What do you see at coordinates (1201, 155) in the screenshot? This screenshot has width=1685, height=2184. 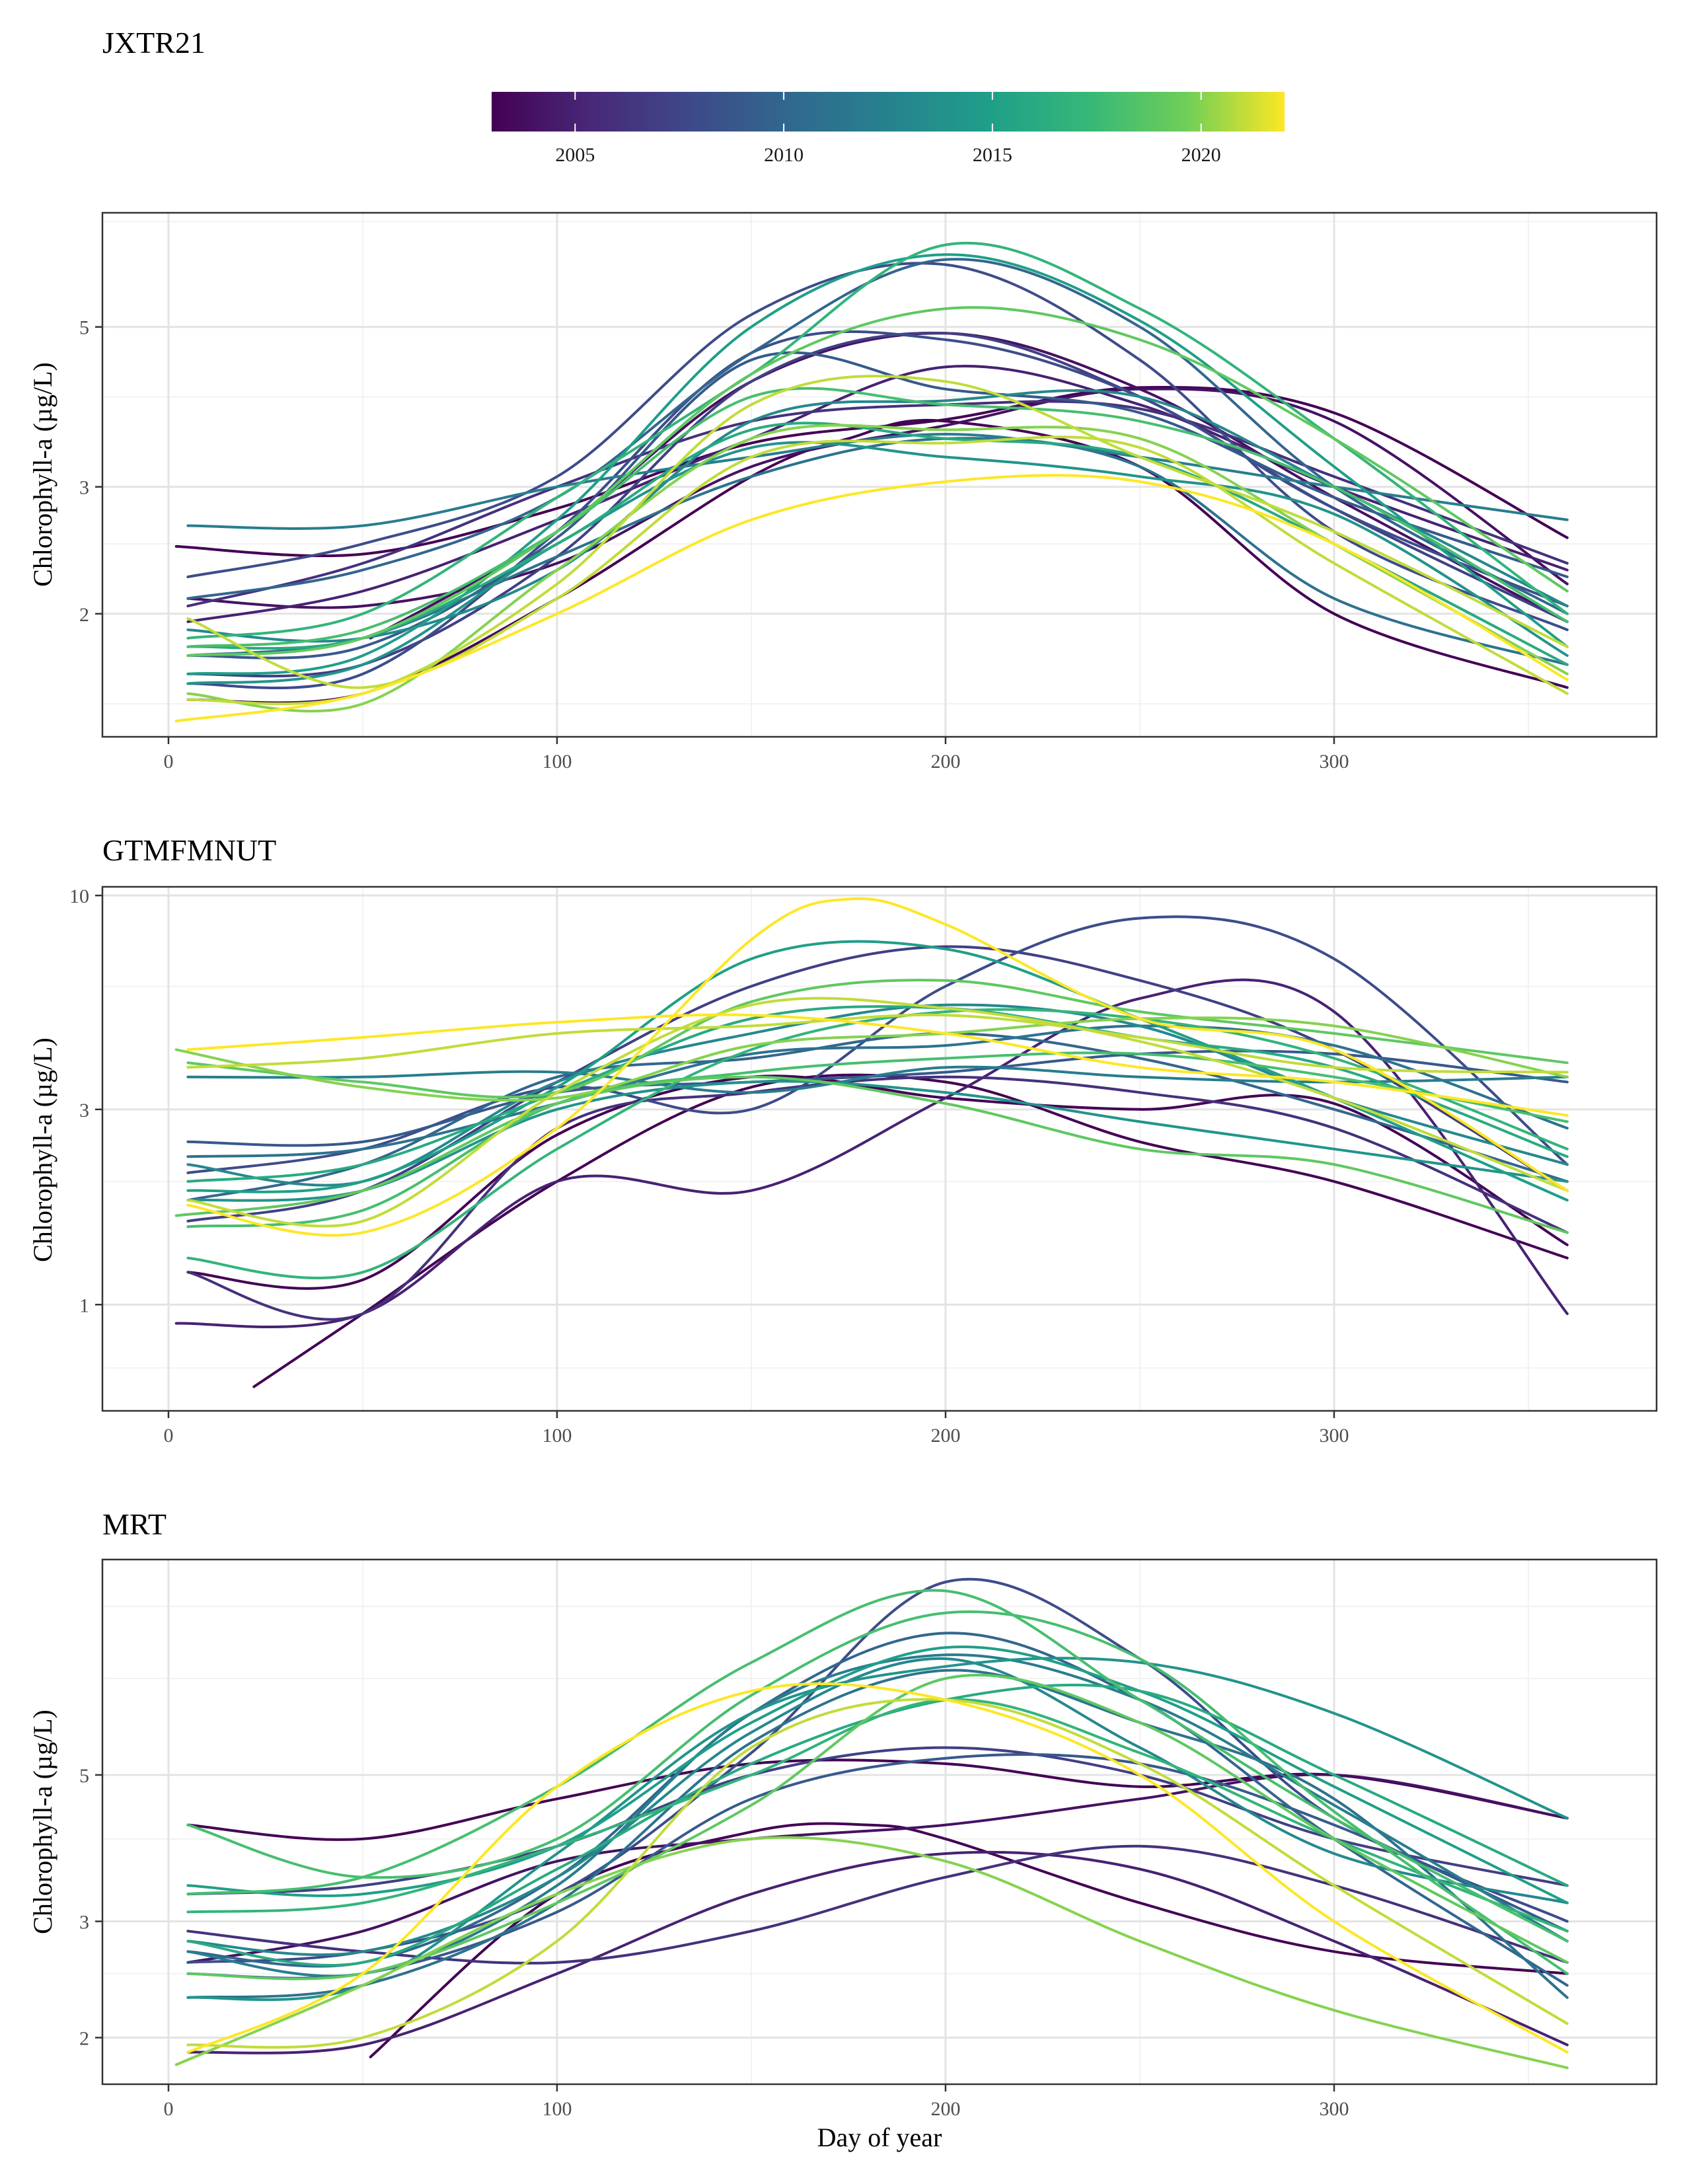 I see `colorbar-tick-label: 2020` at bounding box center [1201, 155].